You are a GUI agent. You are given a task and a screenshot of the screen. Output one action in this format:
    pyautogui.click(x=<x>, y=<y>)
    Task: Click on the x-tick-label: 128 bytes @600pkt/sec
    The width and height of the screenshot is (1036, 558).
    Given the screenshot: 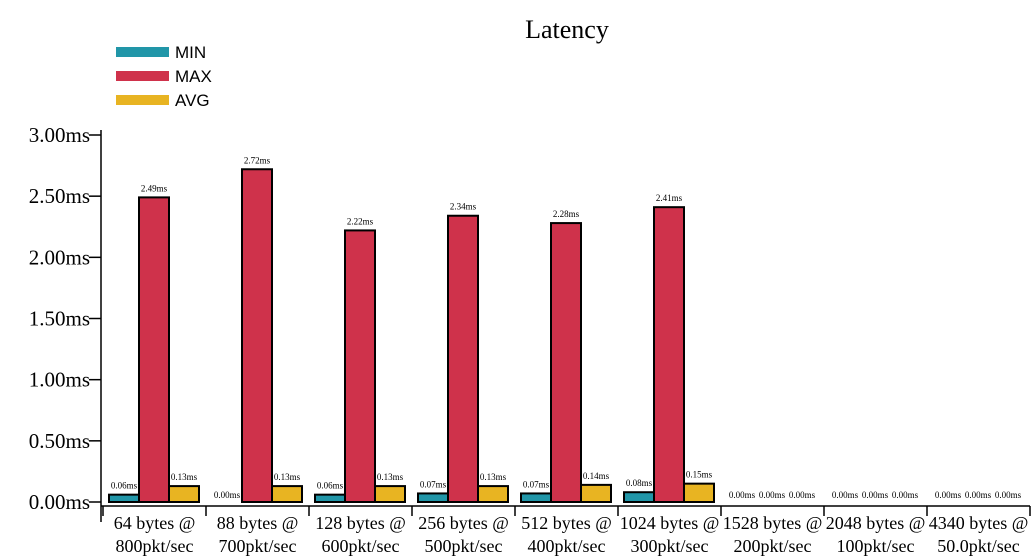 What is the action you would take?
    pyautogui.click(x=360, y=534)
    